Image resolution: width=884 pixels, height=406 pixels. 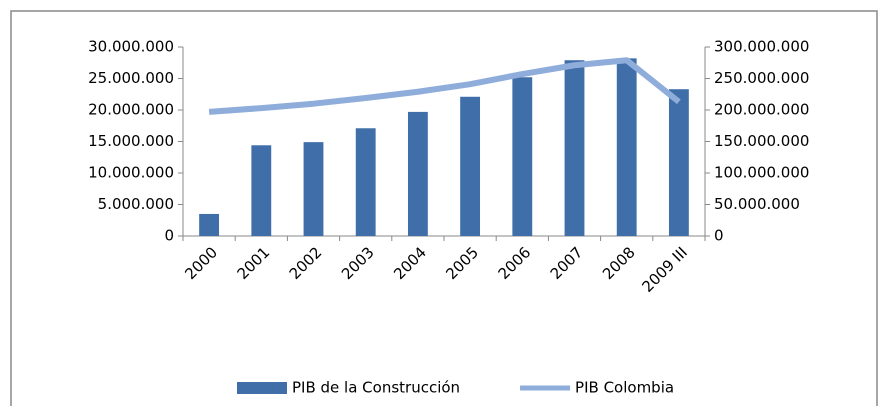 What do you see at coordinates (131, 78) in the screenshot?
I see `y-tick-label: 25.000.000` at bounding box center [131, 78].